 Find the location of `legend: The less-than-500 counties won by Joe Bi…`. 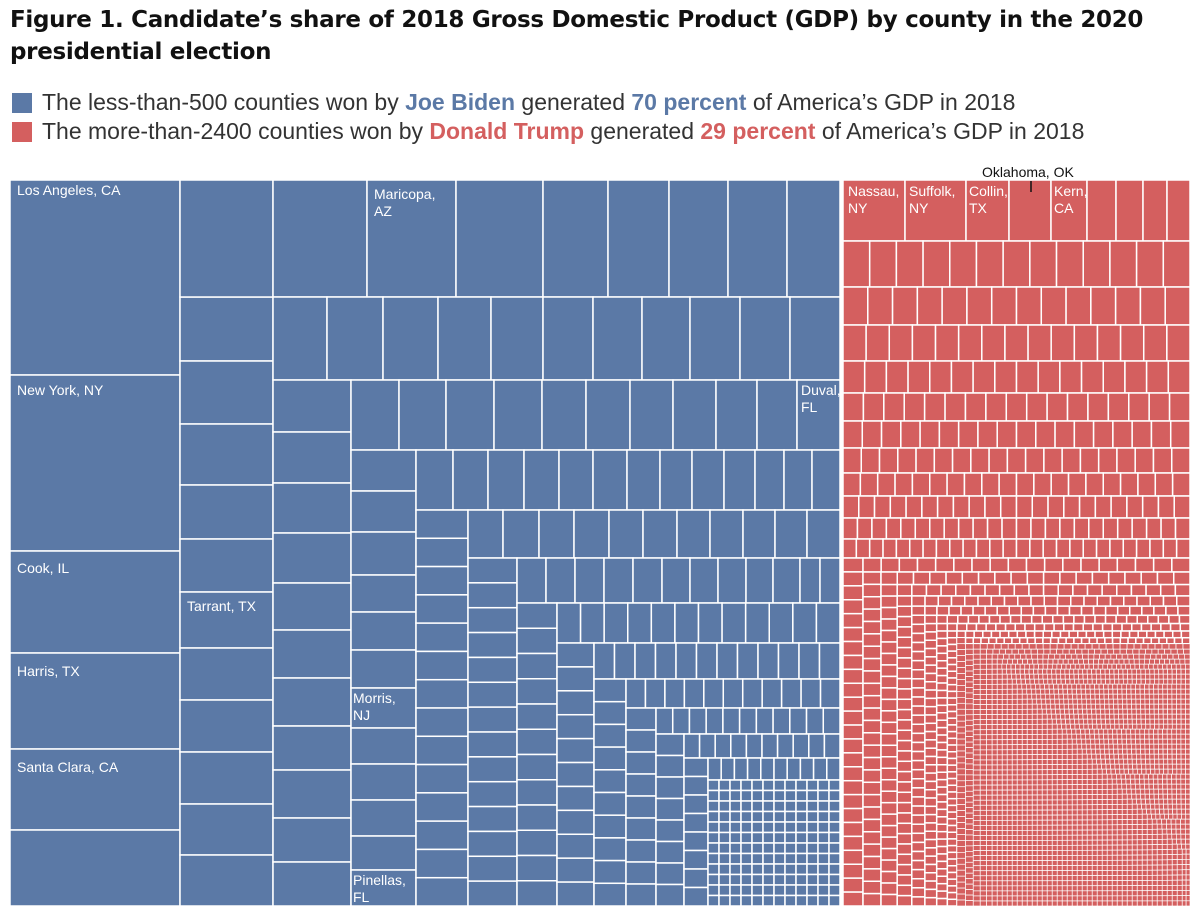

legend: The less-than-500 counties won by Joe Bi… is located at coordinates (548, 117).